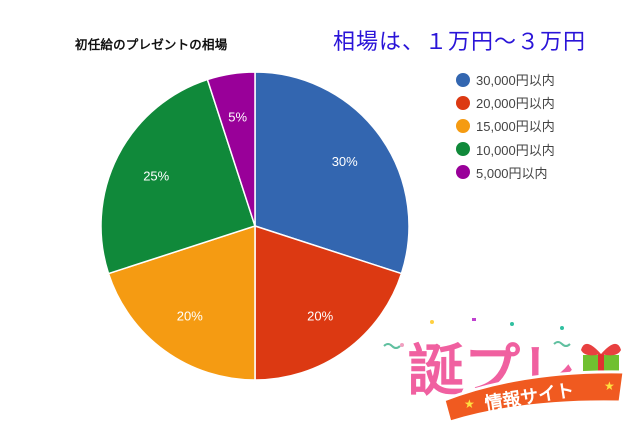 This screenshot has height=427, width=640. What do you see at coordinates (515, 150) in the screenshot?
I see `legend-label: 10,000円以内` at bounding box center [515, 150].